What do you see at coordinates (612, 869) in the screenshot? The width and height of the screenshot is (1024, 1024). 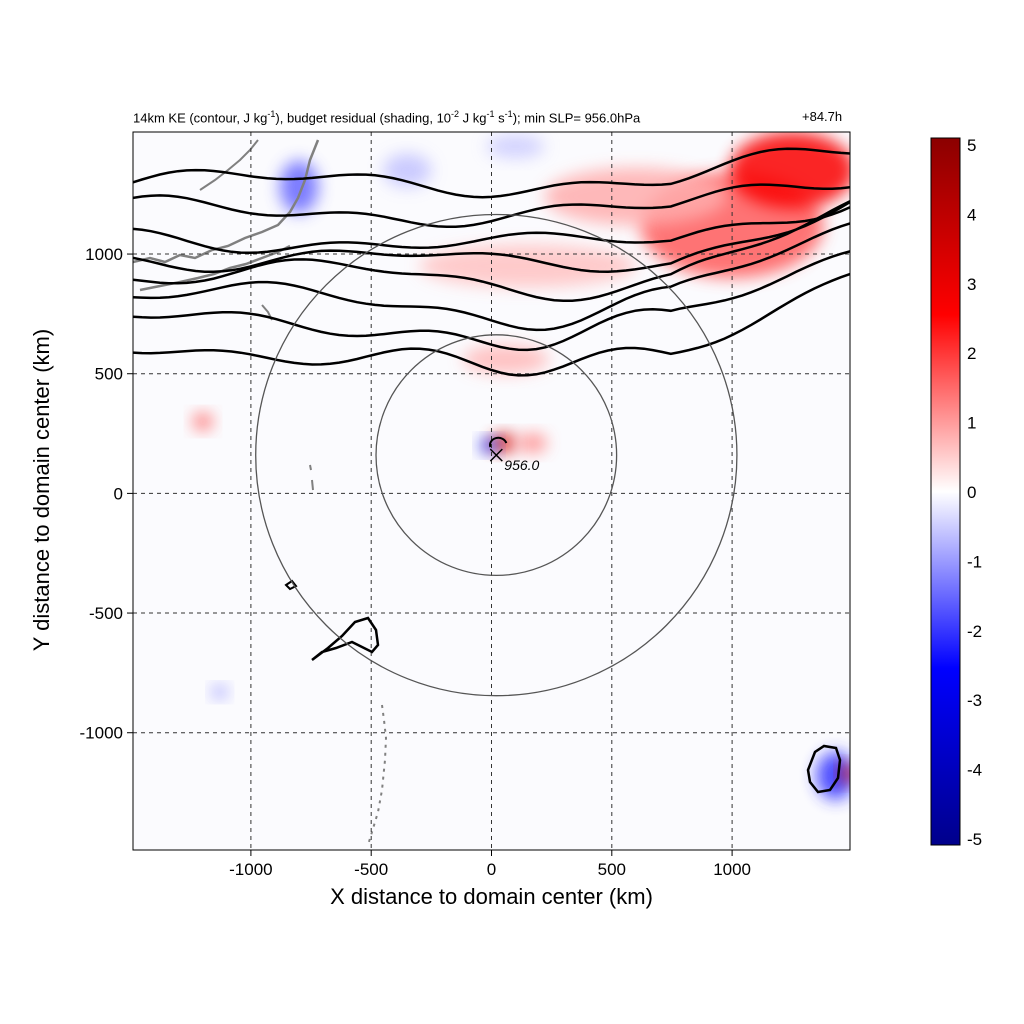 I see `x-tick-label: 500` at bounding box center [612, 869].